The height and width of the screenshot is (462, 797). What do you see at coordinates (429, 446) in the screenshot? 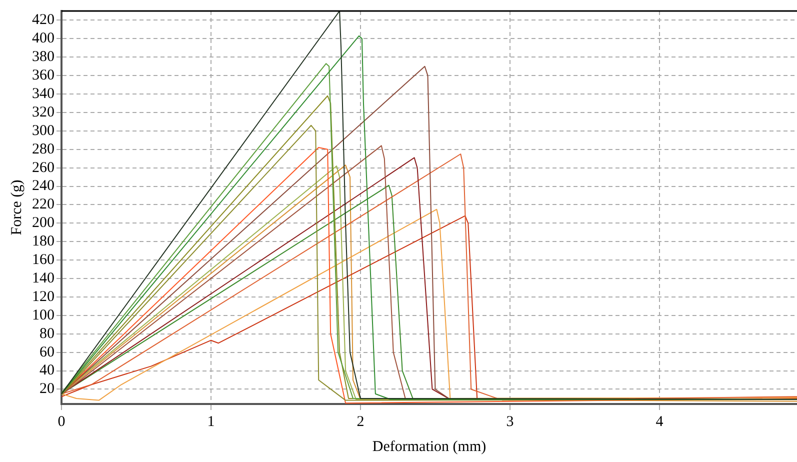
I see `x-axis-title: Deformation (mm)` at bounding box center [429, 446].